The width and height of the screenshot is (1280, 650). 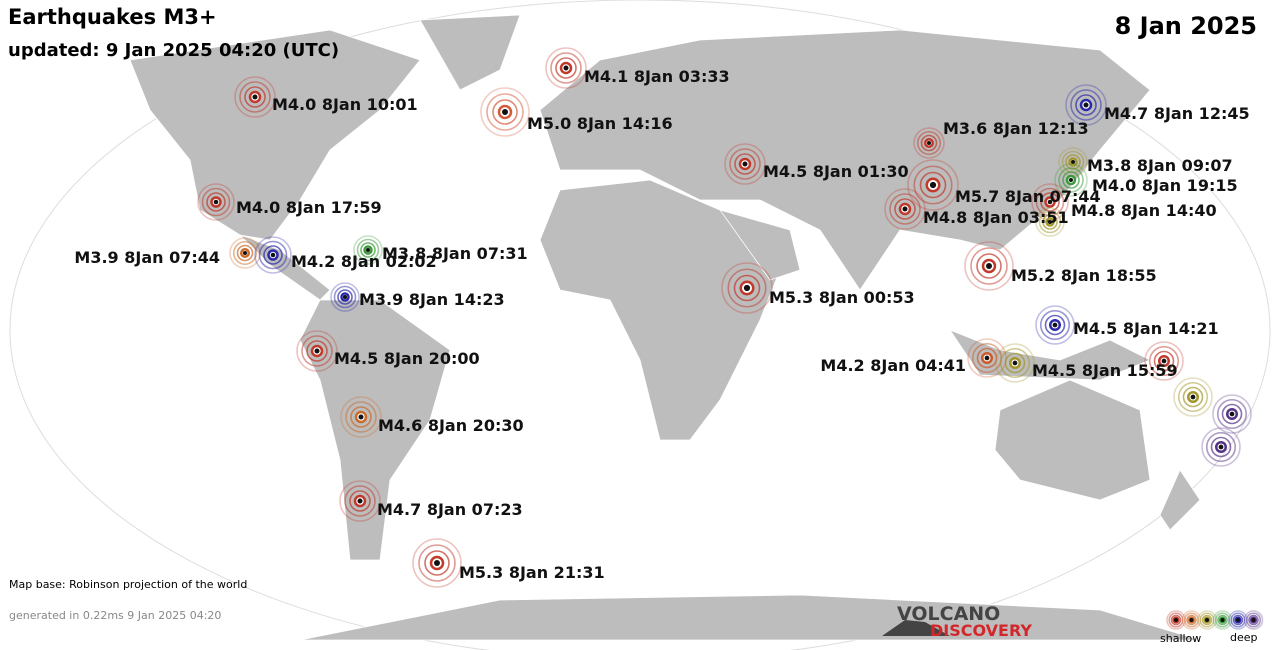 What do you see at coordinates (996, 217) in the screenshot?
I see `quake-label: M4.8 8Jan 03:51` at bounding box center [996, 217].